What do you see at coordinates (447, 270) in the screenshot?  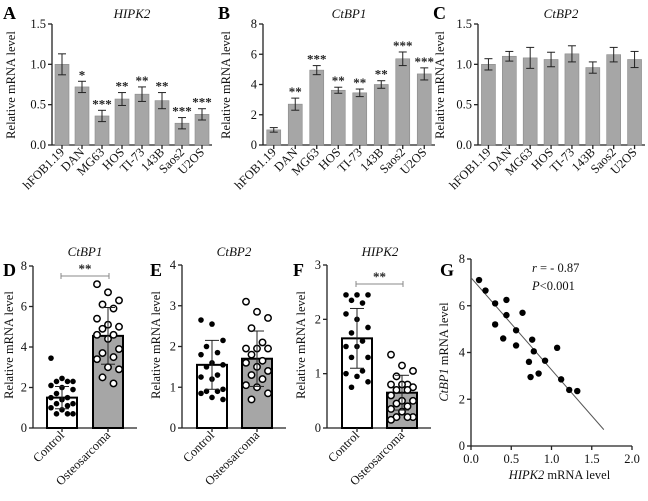 I see `panel-label: G` at bounding box center [447, 270].